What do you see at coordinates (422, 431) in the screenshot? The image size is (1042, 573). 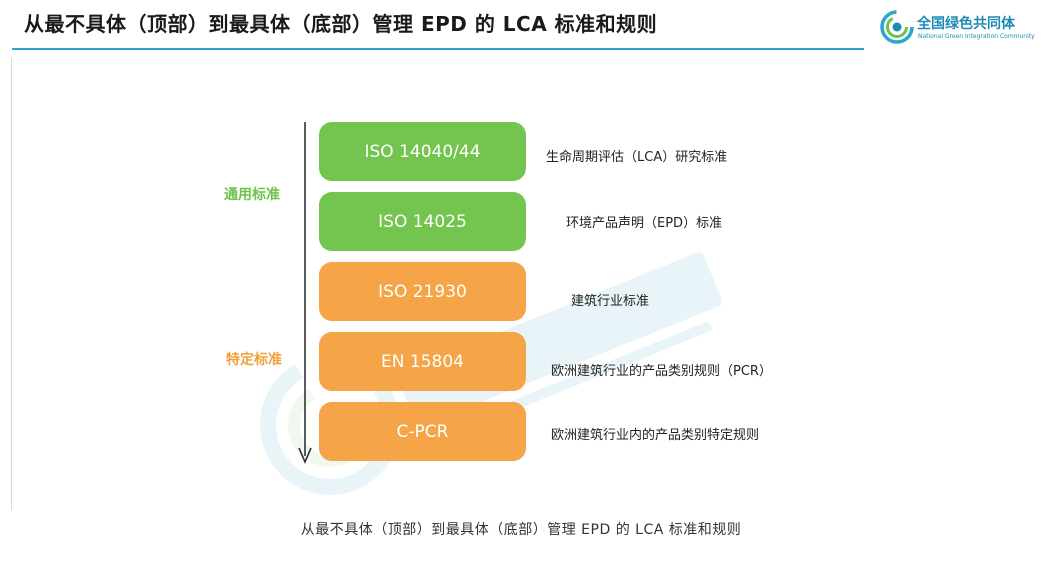 I see `standard-box-c-pcr: C-PCR` at bounding box center [422, 431].